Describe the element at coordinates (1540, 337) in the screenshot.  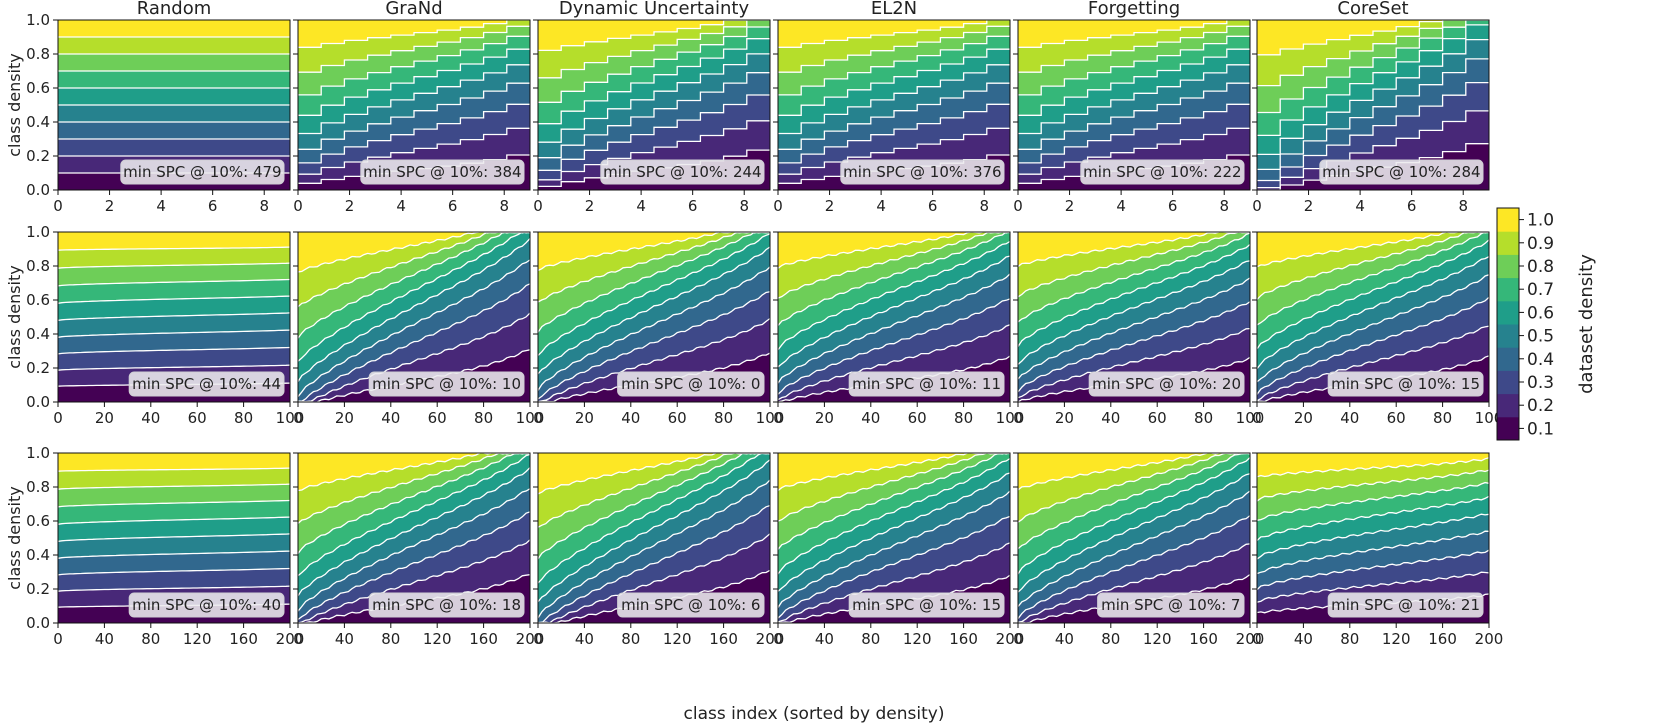
I see `colorbar-tick-label: 0.5` at that location.